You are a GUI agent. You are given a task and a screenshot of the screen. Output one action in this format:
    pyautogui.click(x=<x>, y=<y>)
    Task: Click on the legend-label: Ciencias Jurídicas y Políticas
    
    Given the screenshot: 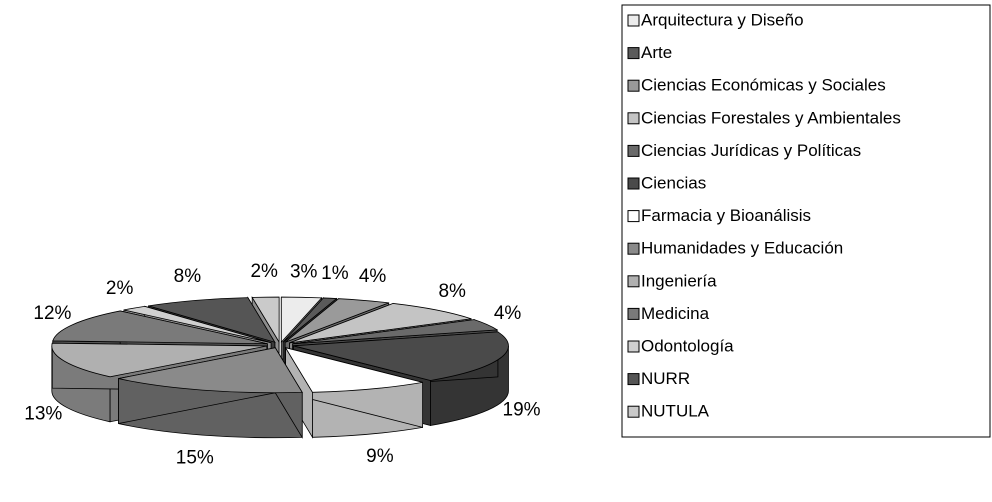 What is the action you would take?
    pyautogui.click(x=751, y=150)
    